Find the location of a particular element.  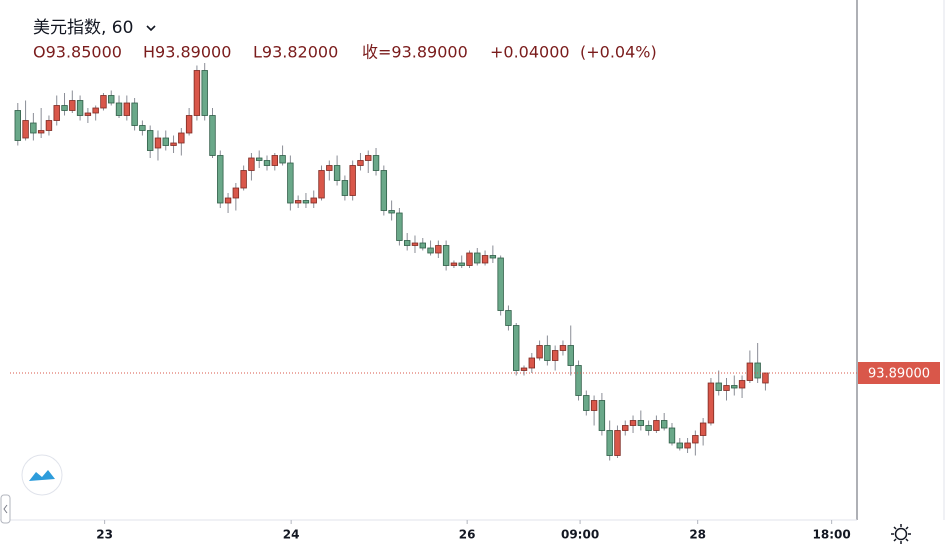

scroll-handle is located at coordinates (5, 509).